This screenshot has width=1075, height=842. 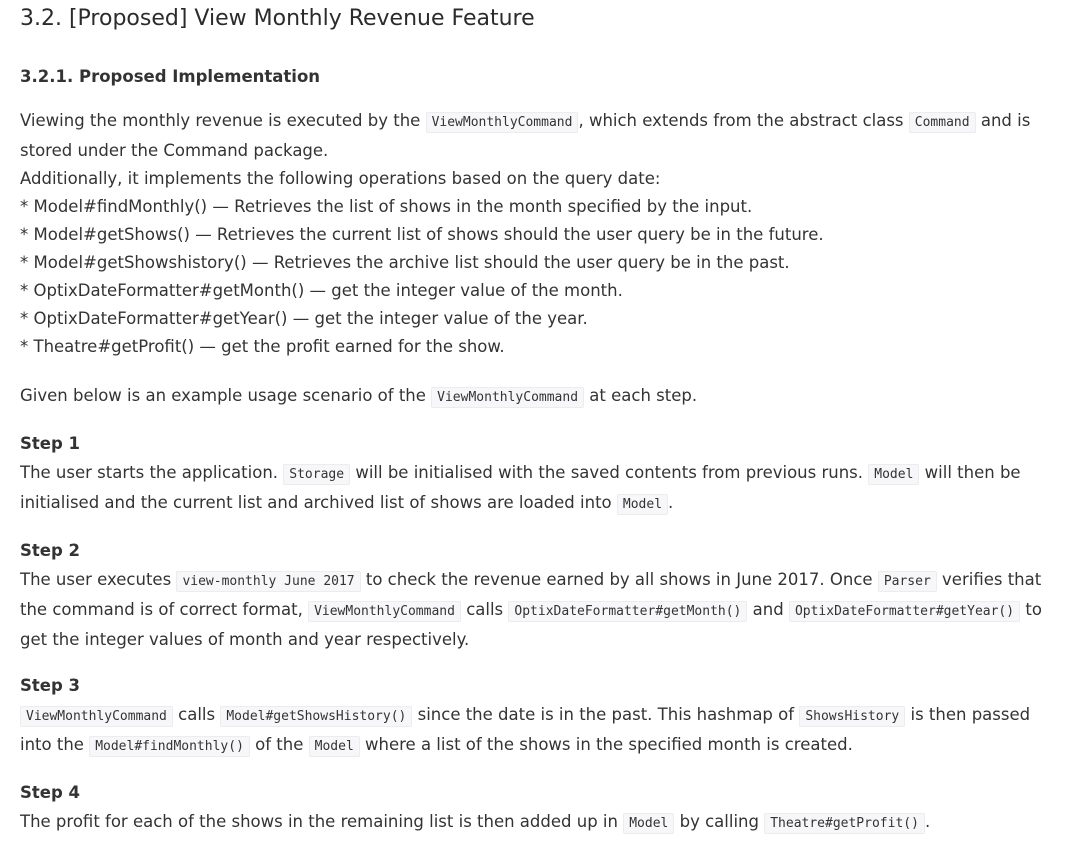 What do you see at coordinates (942, 122) in the screenshot?
I see `inline-code: Command` at bounding box center [942, 122].